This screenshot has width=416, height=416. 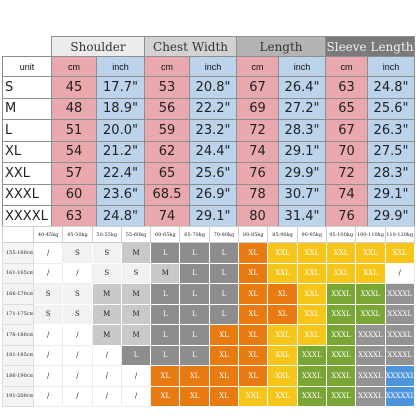 What do you see at coordinates (106, 234) in the screenshot?
I see `weight-header: 50-55kg` at bounding box center [106, 234].